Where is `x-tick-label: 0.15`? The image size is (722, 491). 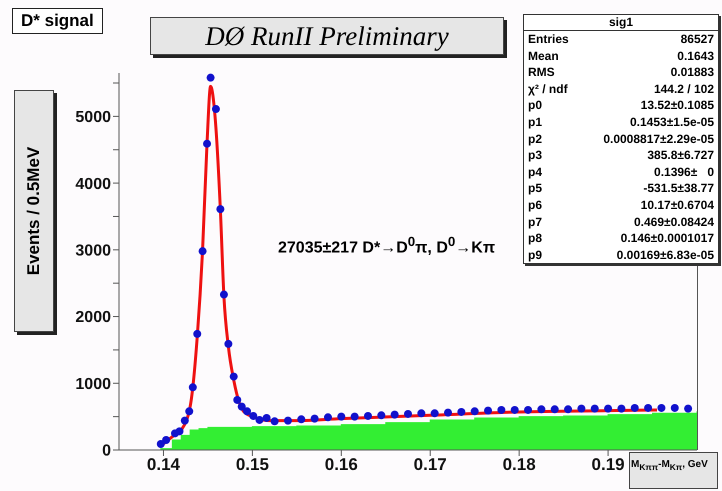 x-tick-label: 0.15 is located at coordinates (252, 464).